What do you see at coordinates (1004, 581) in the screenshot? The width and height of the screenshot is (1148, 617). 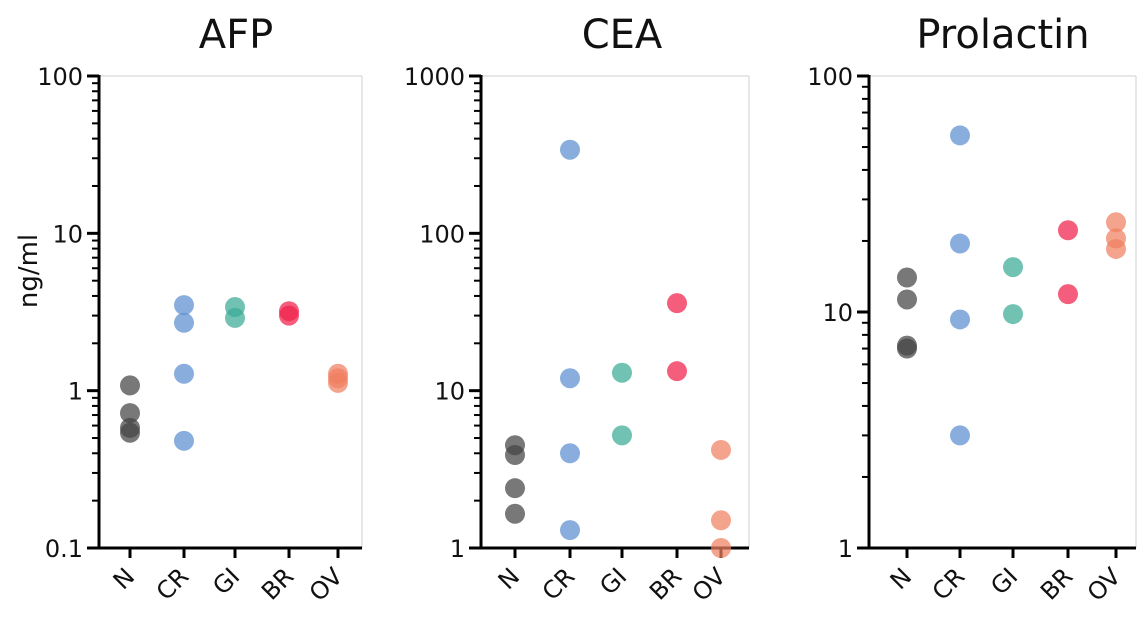 I see `prolactin-x-tick-label-gi: GI` at bounding box center [1004, 581].